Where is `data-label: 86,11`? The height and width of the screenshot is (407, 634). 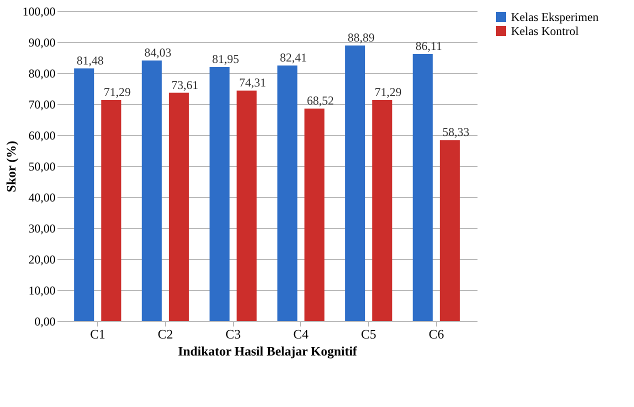
data-label: 86,11 is located at coordinates (429, 46).